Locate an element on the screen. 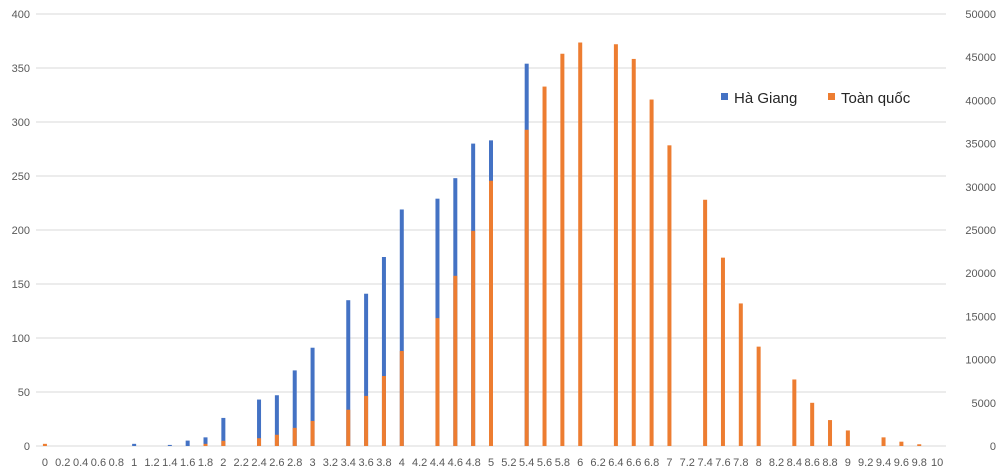 This screenshot has height=476, width=1000. left-y-tick-label: 300 is located at coordinates (21, 123).